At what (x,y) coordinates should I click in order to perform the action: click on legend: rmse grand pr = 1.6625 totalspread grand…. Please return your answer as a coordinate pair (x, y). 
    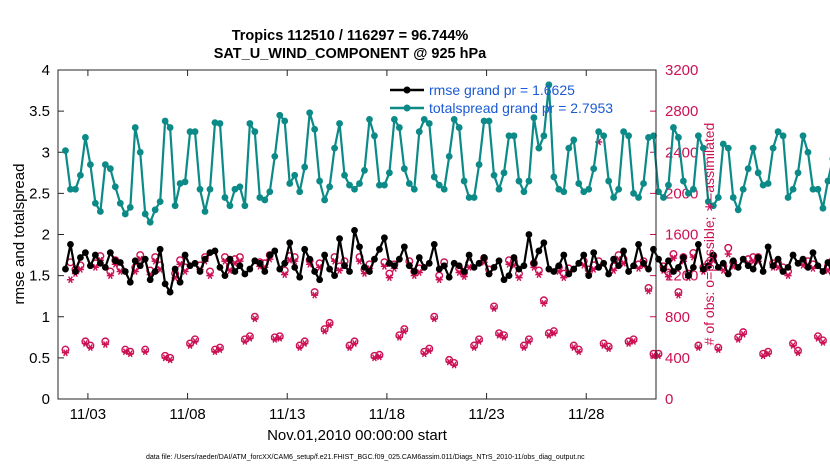
    Looking at the image, I should click on (501, 99).